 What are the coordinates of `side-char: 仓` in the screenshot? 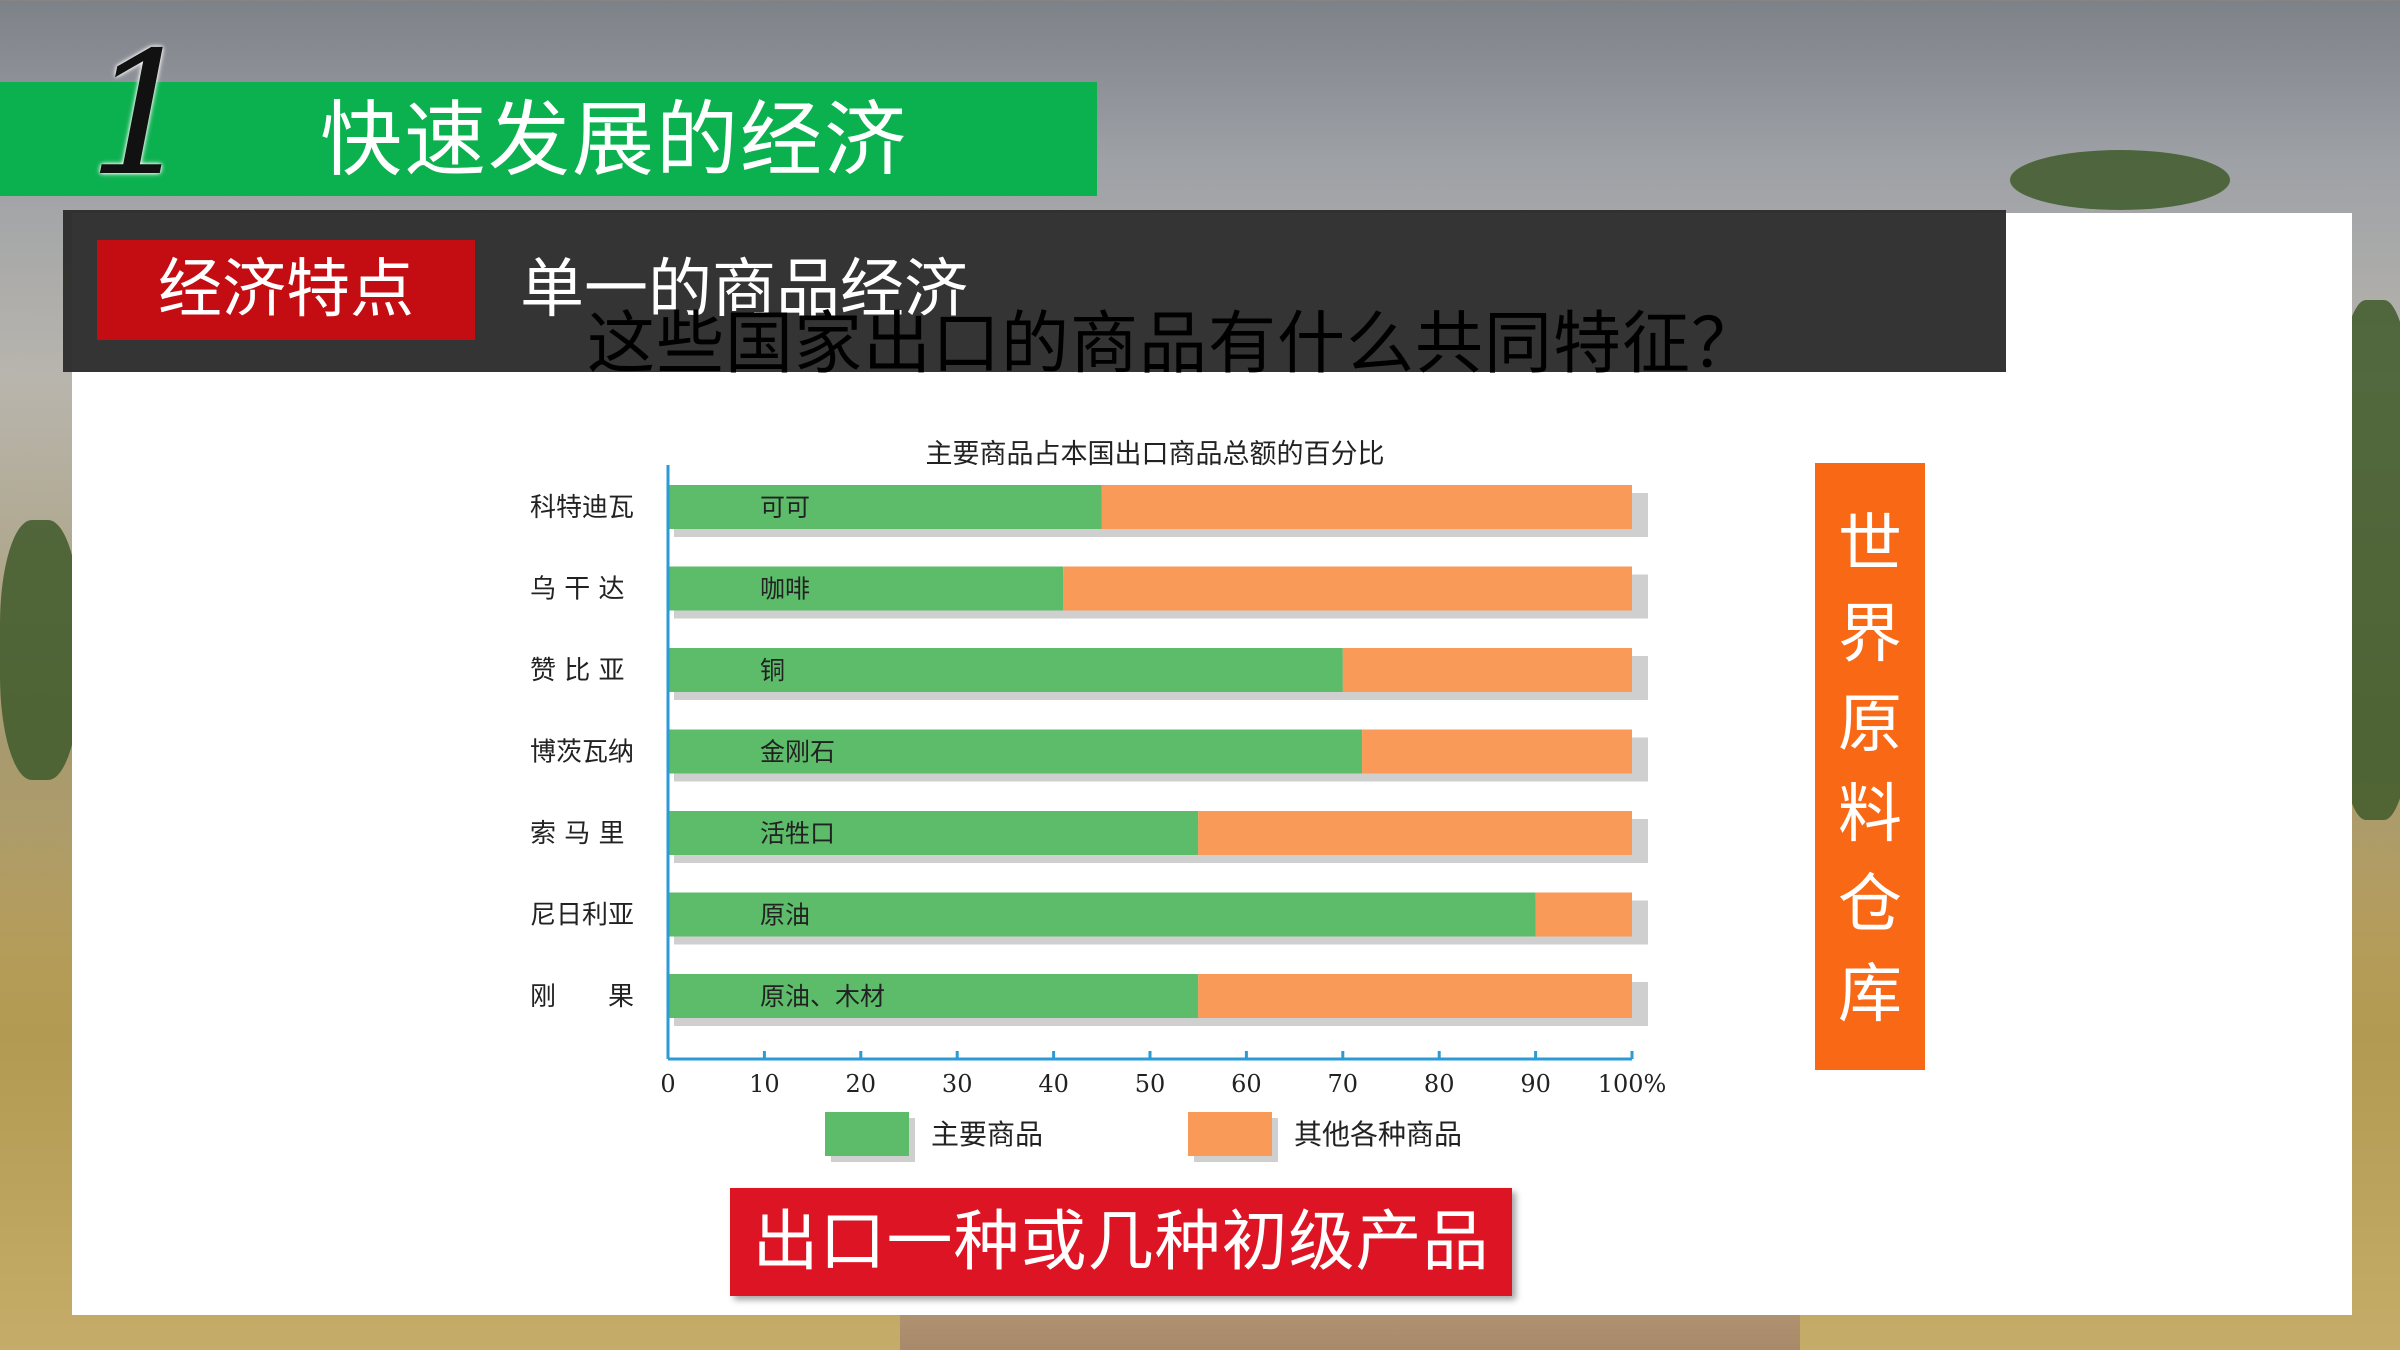 It's located at (1870, 905).